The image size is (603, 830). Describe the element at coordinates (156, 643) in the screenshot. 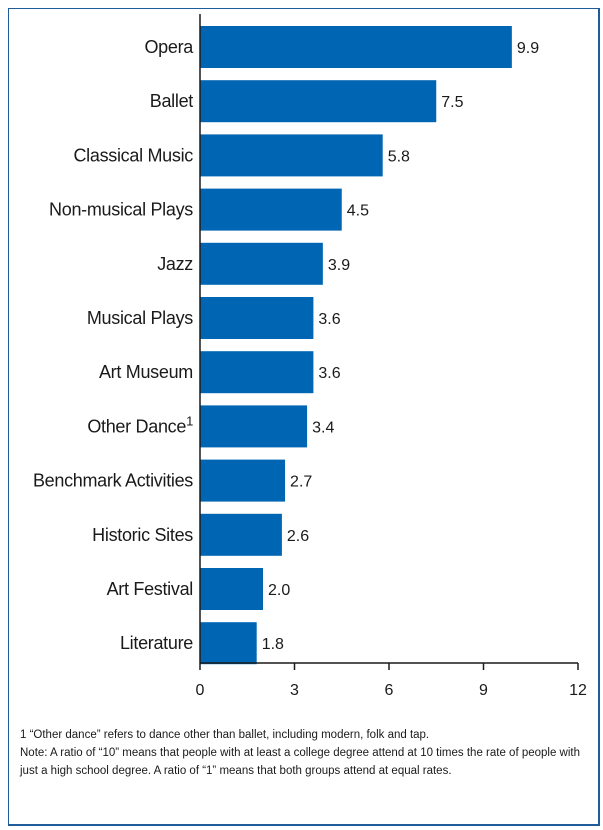

I see `category-label: Literature` at that location.